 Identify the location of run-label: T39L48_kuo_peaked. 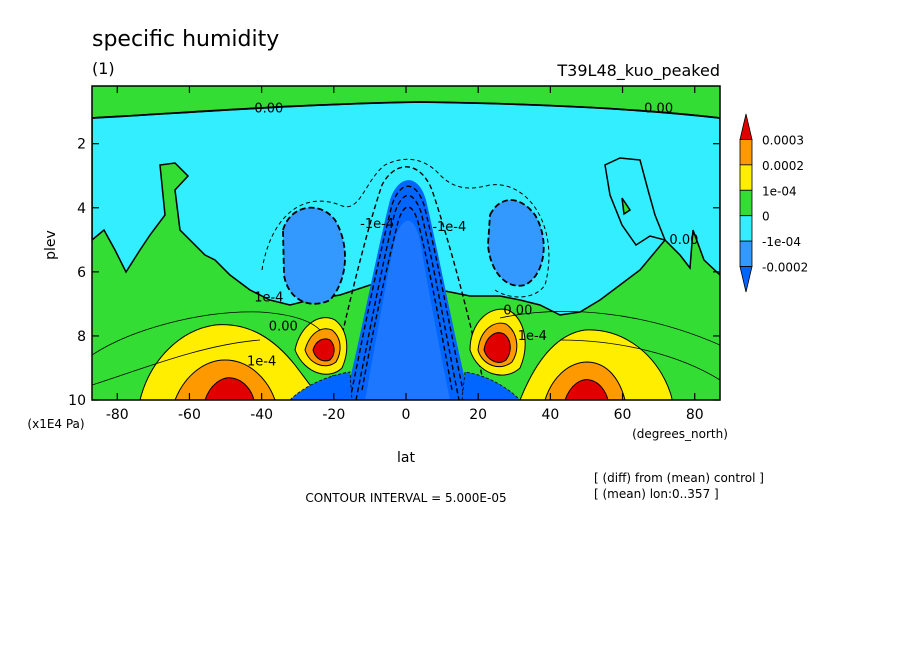
(638, 71).